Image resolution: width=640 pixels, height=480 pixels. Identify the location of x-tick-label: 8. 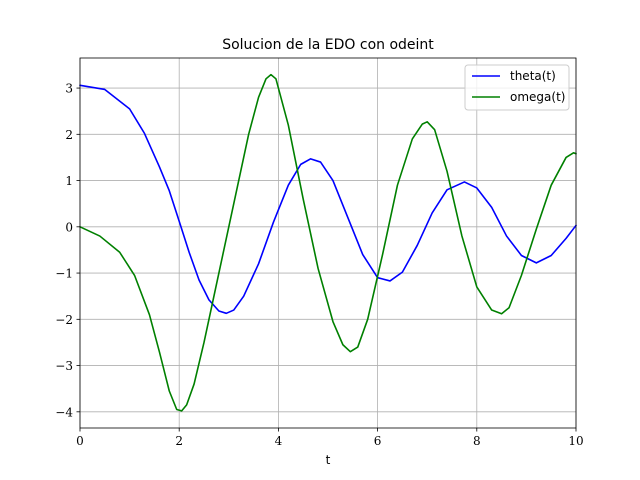
(477, 441).